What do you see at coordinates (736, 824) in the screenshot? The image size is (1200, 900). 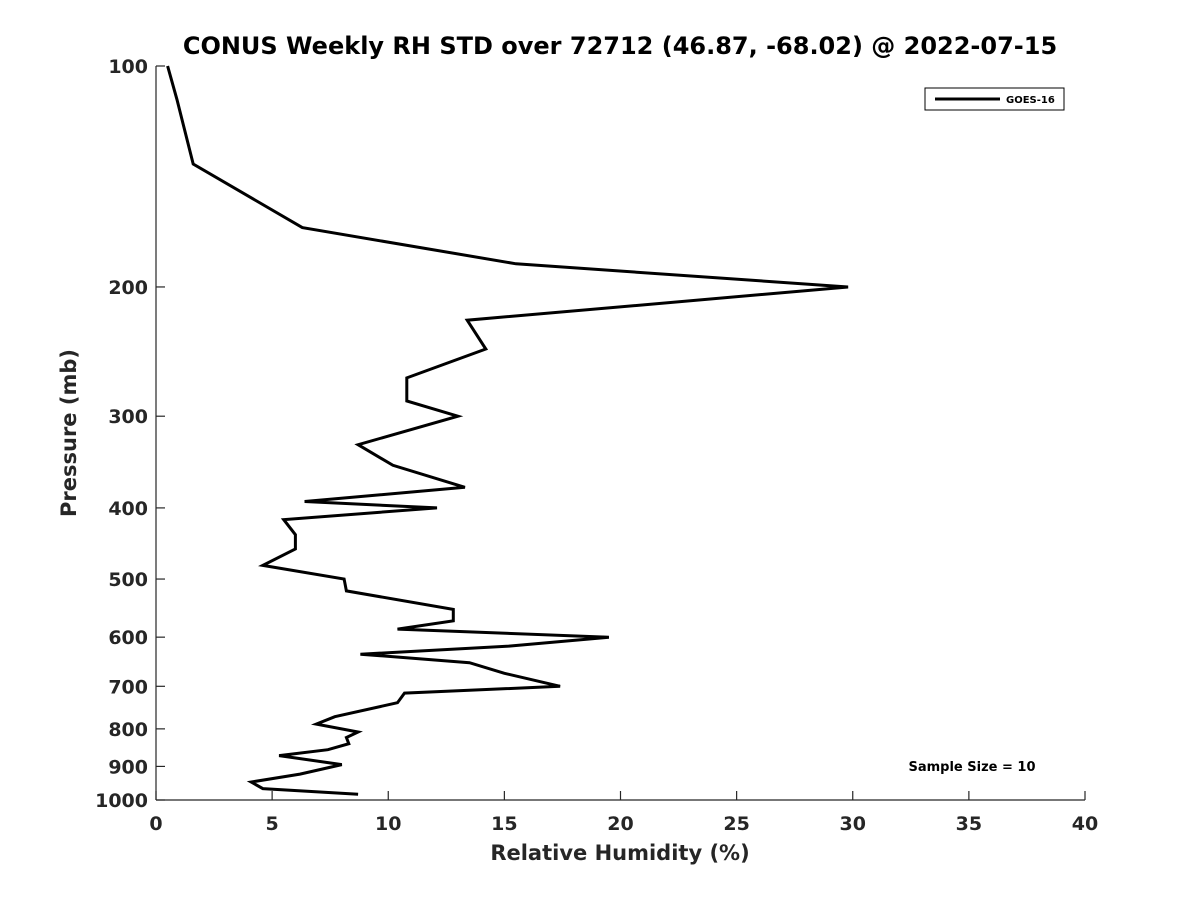 I see `x-tick-label: 25` at bounding box center [736, 824].